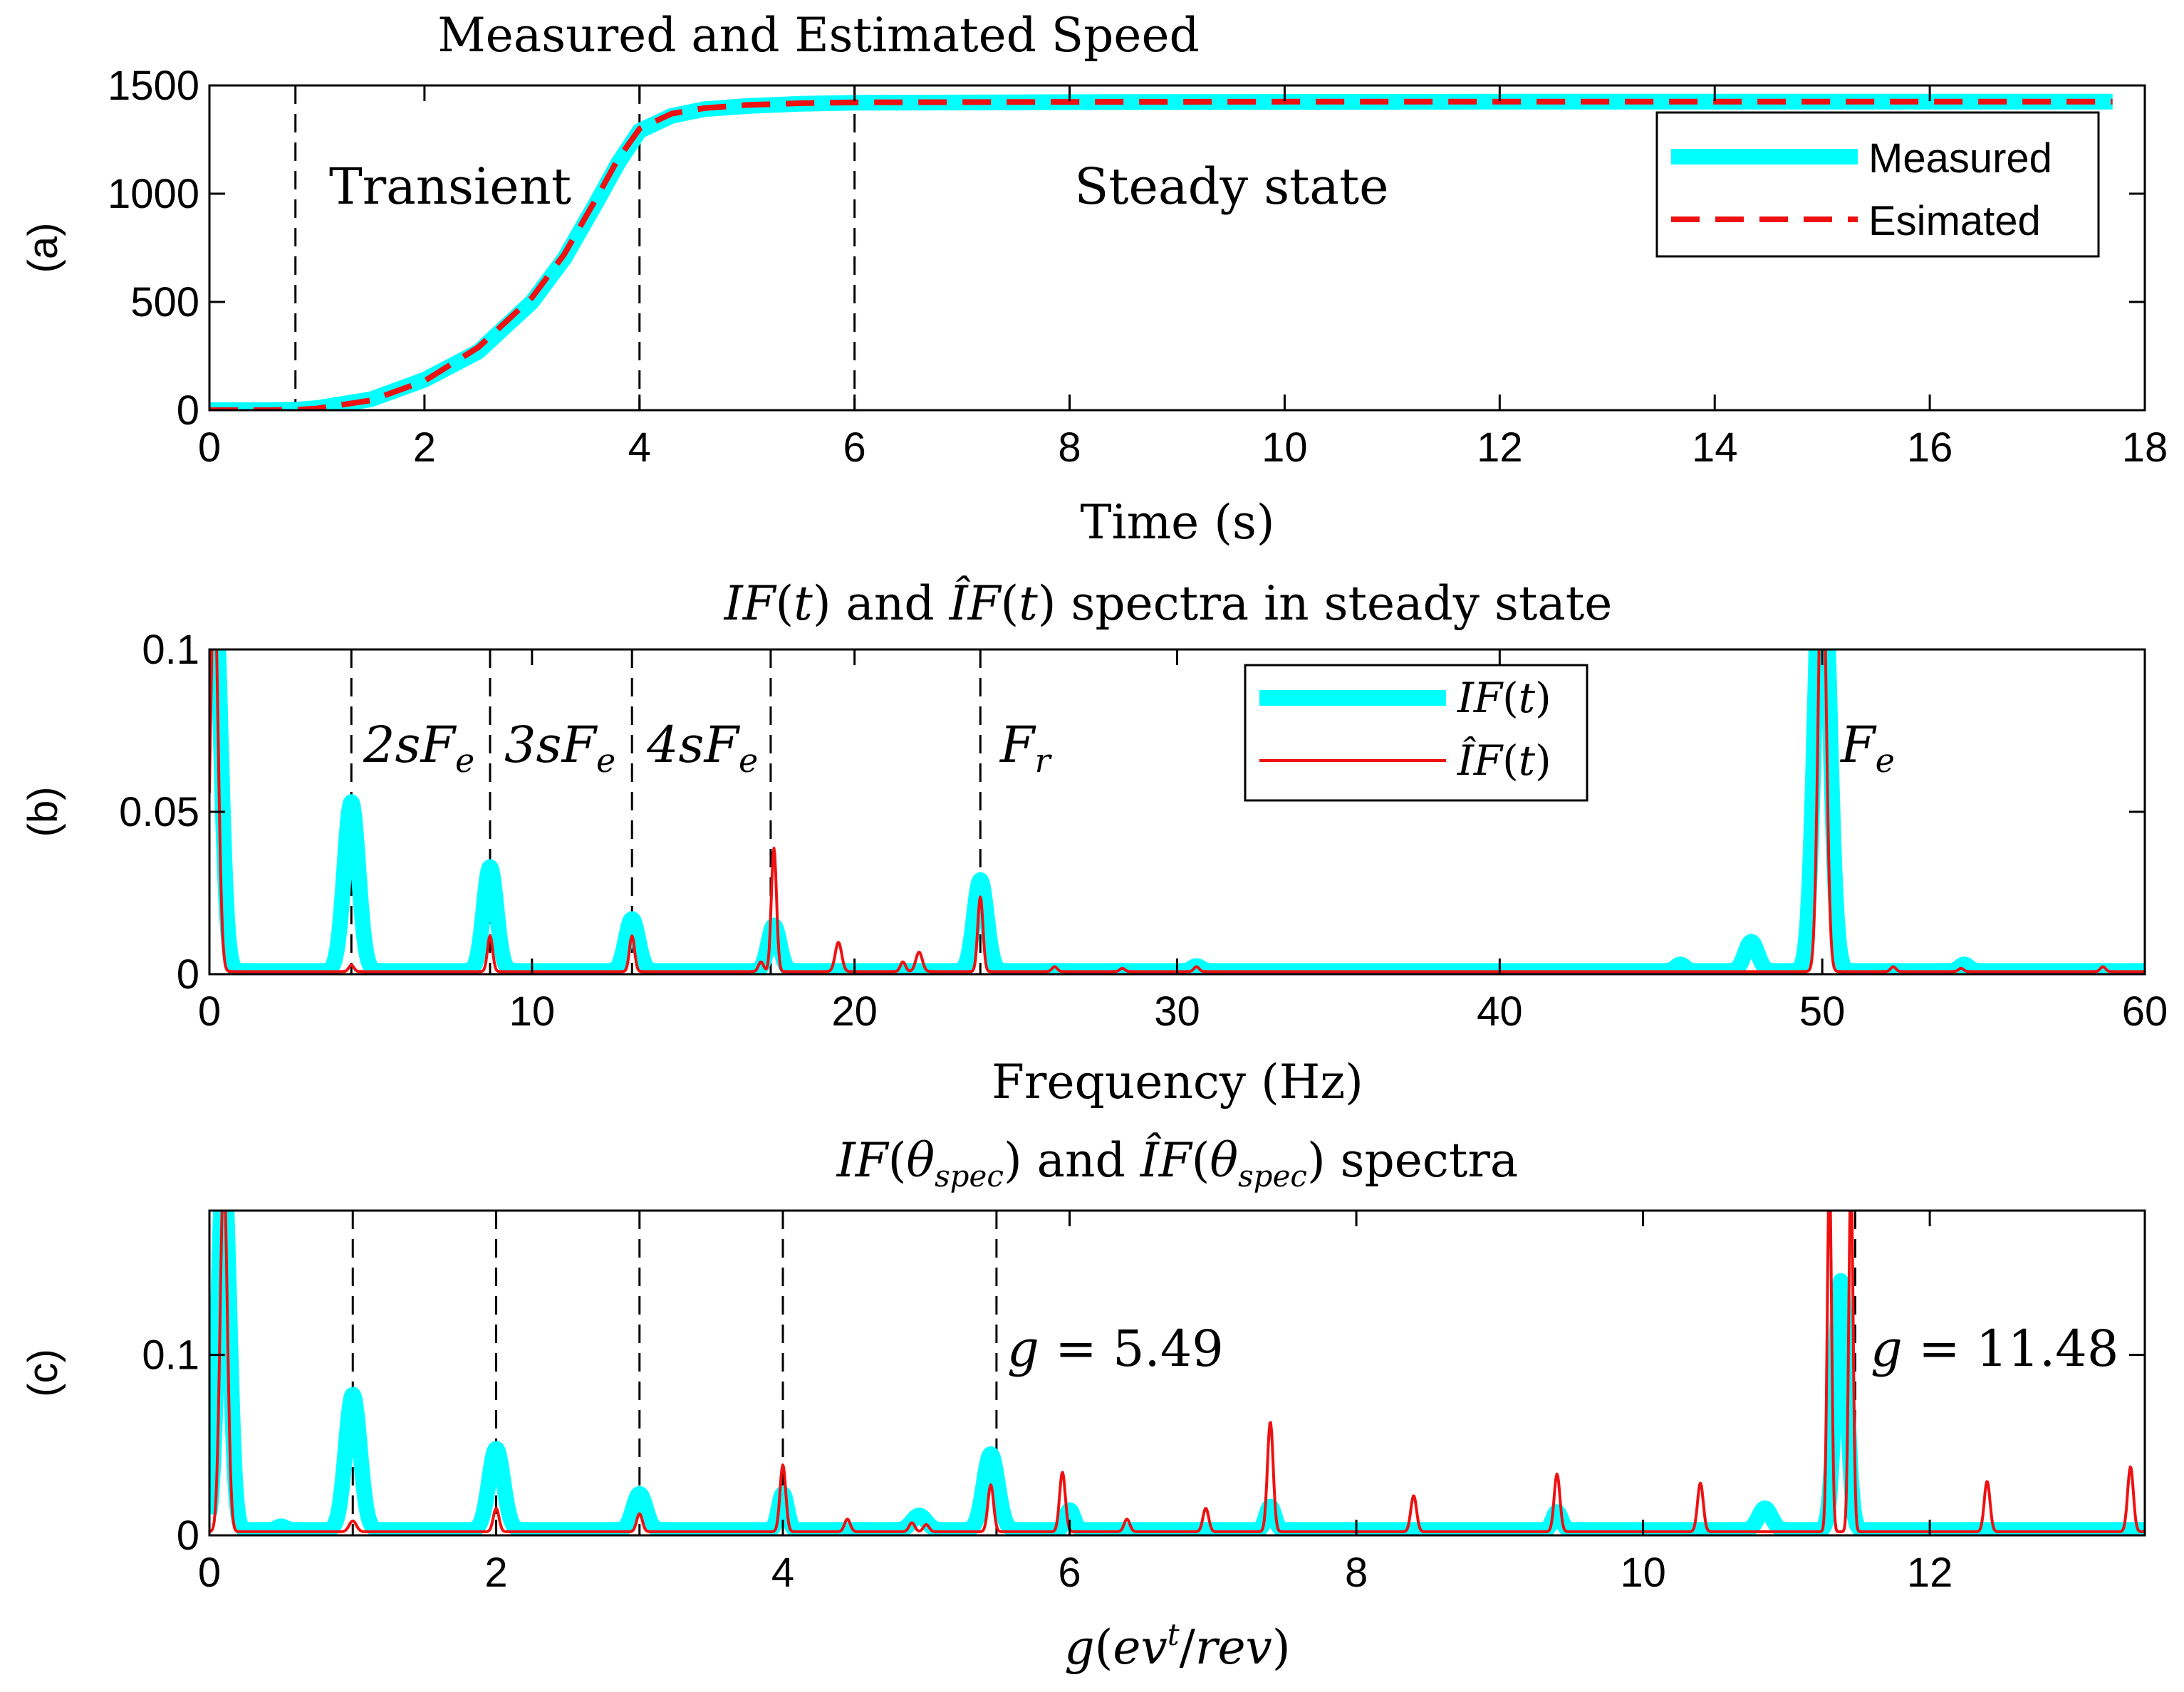 This screenshot has height=1692, width=2184. Describe the element at coordinates (159, 812) in the screenshot. I see `panel-b-ytick-label-1: 0.05` at that location.